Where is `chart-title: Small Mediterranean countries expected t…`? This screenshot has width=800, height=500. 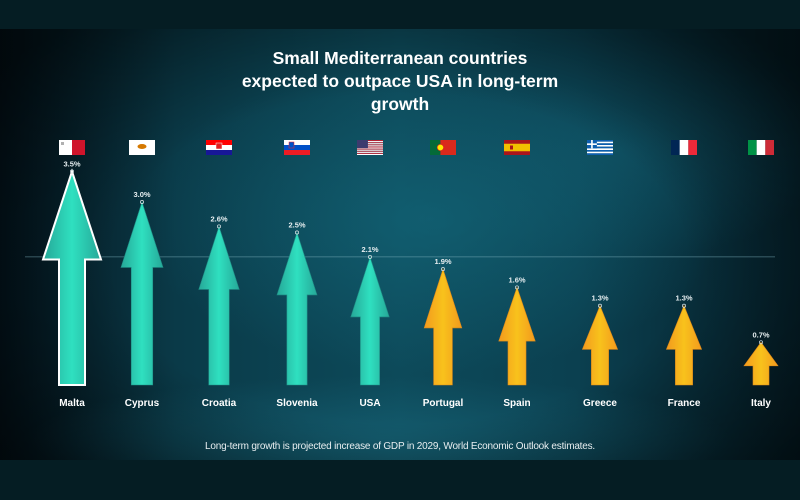 chart-title: Small Mediterranean countries expected t… is located at coordinates (400, 81).